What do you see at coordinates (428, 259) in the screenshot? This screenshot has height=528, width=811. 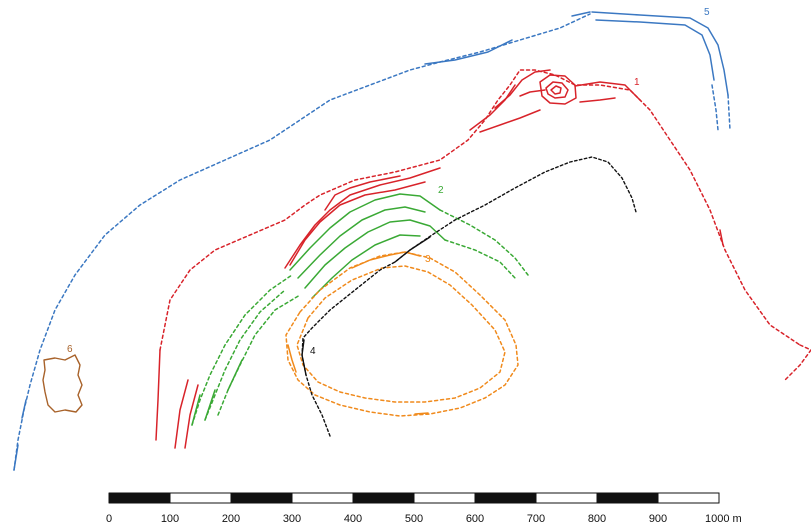 I see `feature-label-3: 3` at bounding box center [428, 259].